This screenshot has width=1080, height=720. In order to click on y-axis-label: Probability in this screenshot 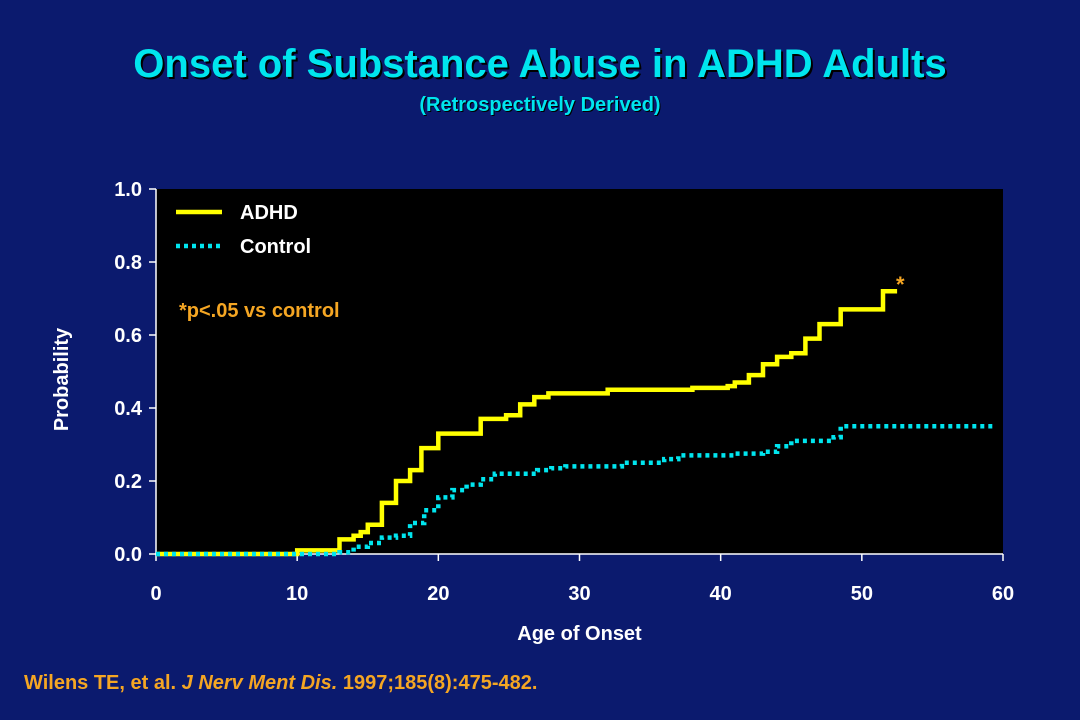, I will do `click(62, 379)`.